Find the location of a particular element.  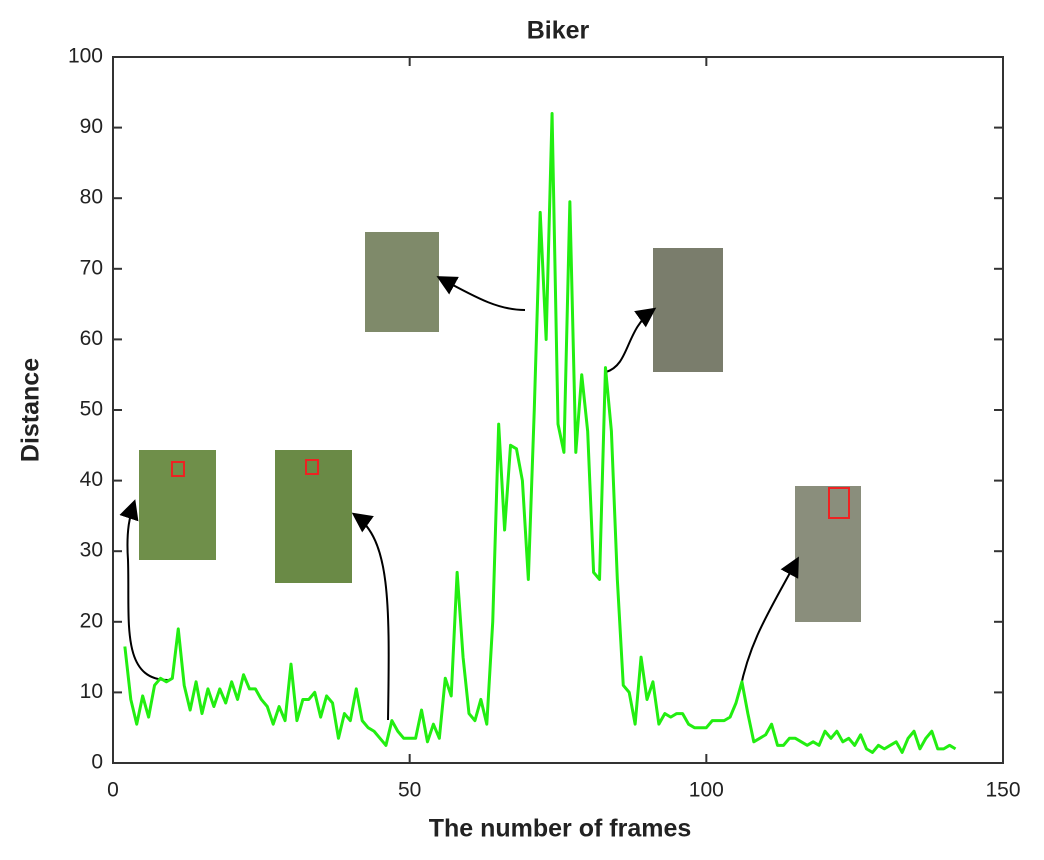

y-tick-label: 100 is located at coordinates (85, 56).